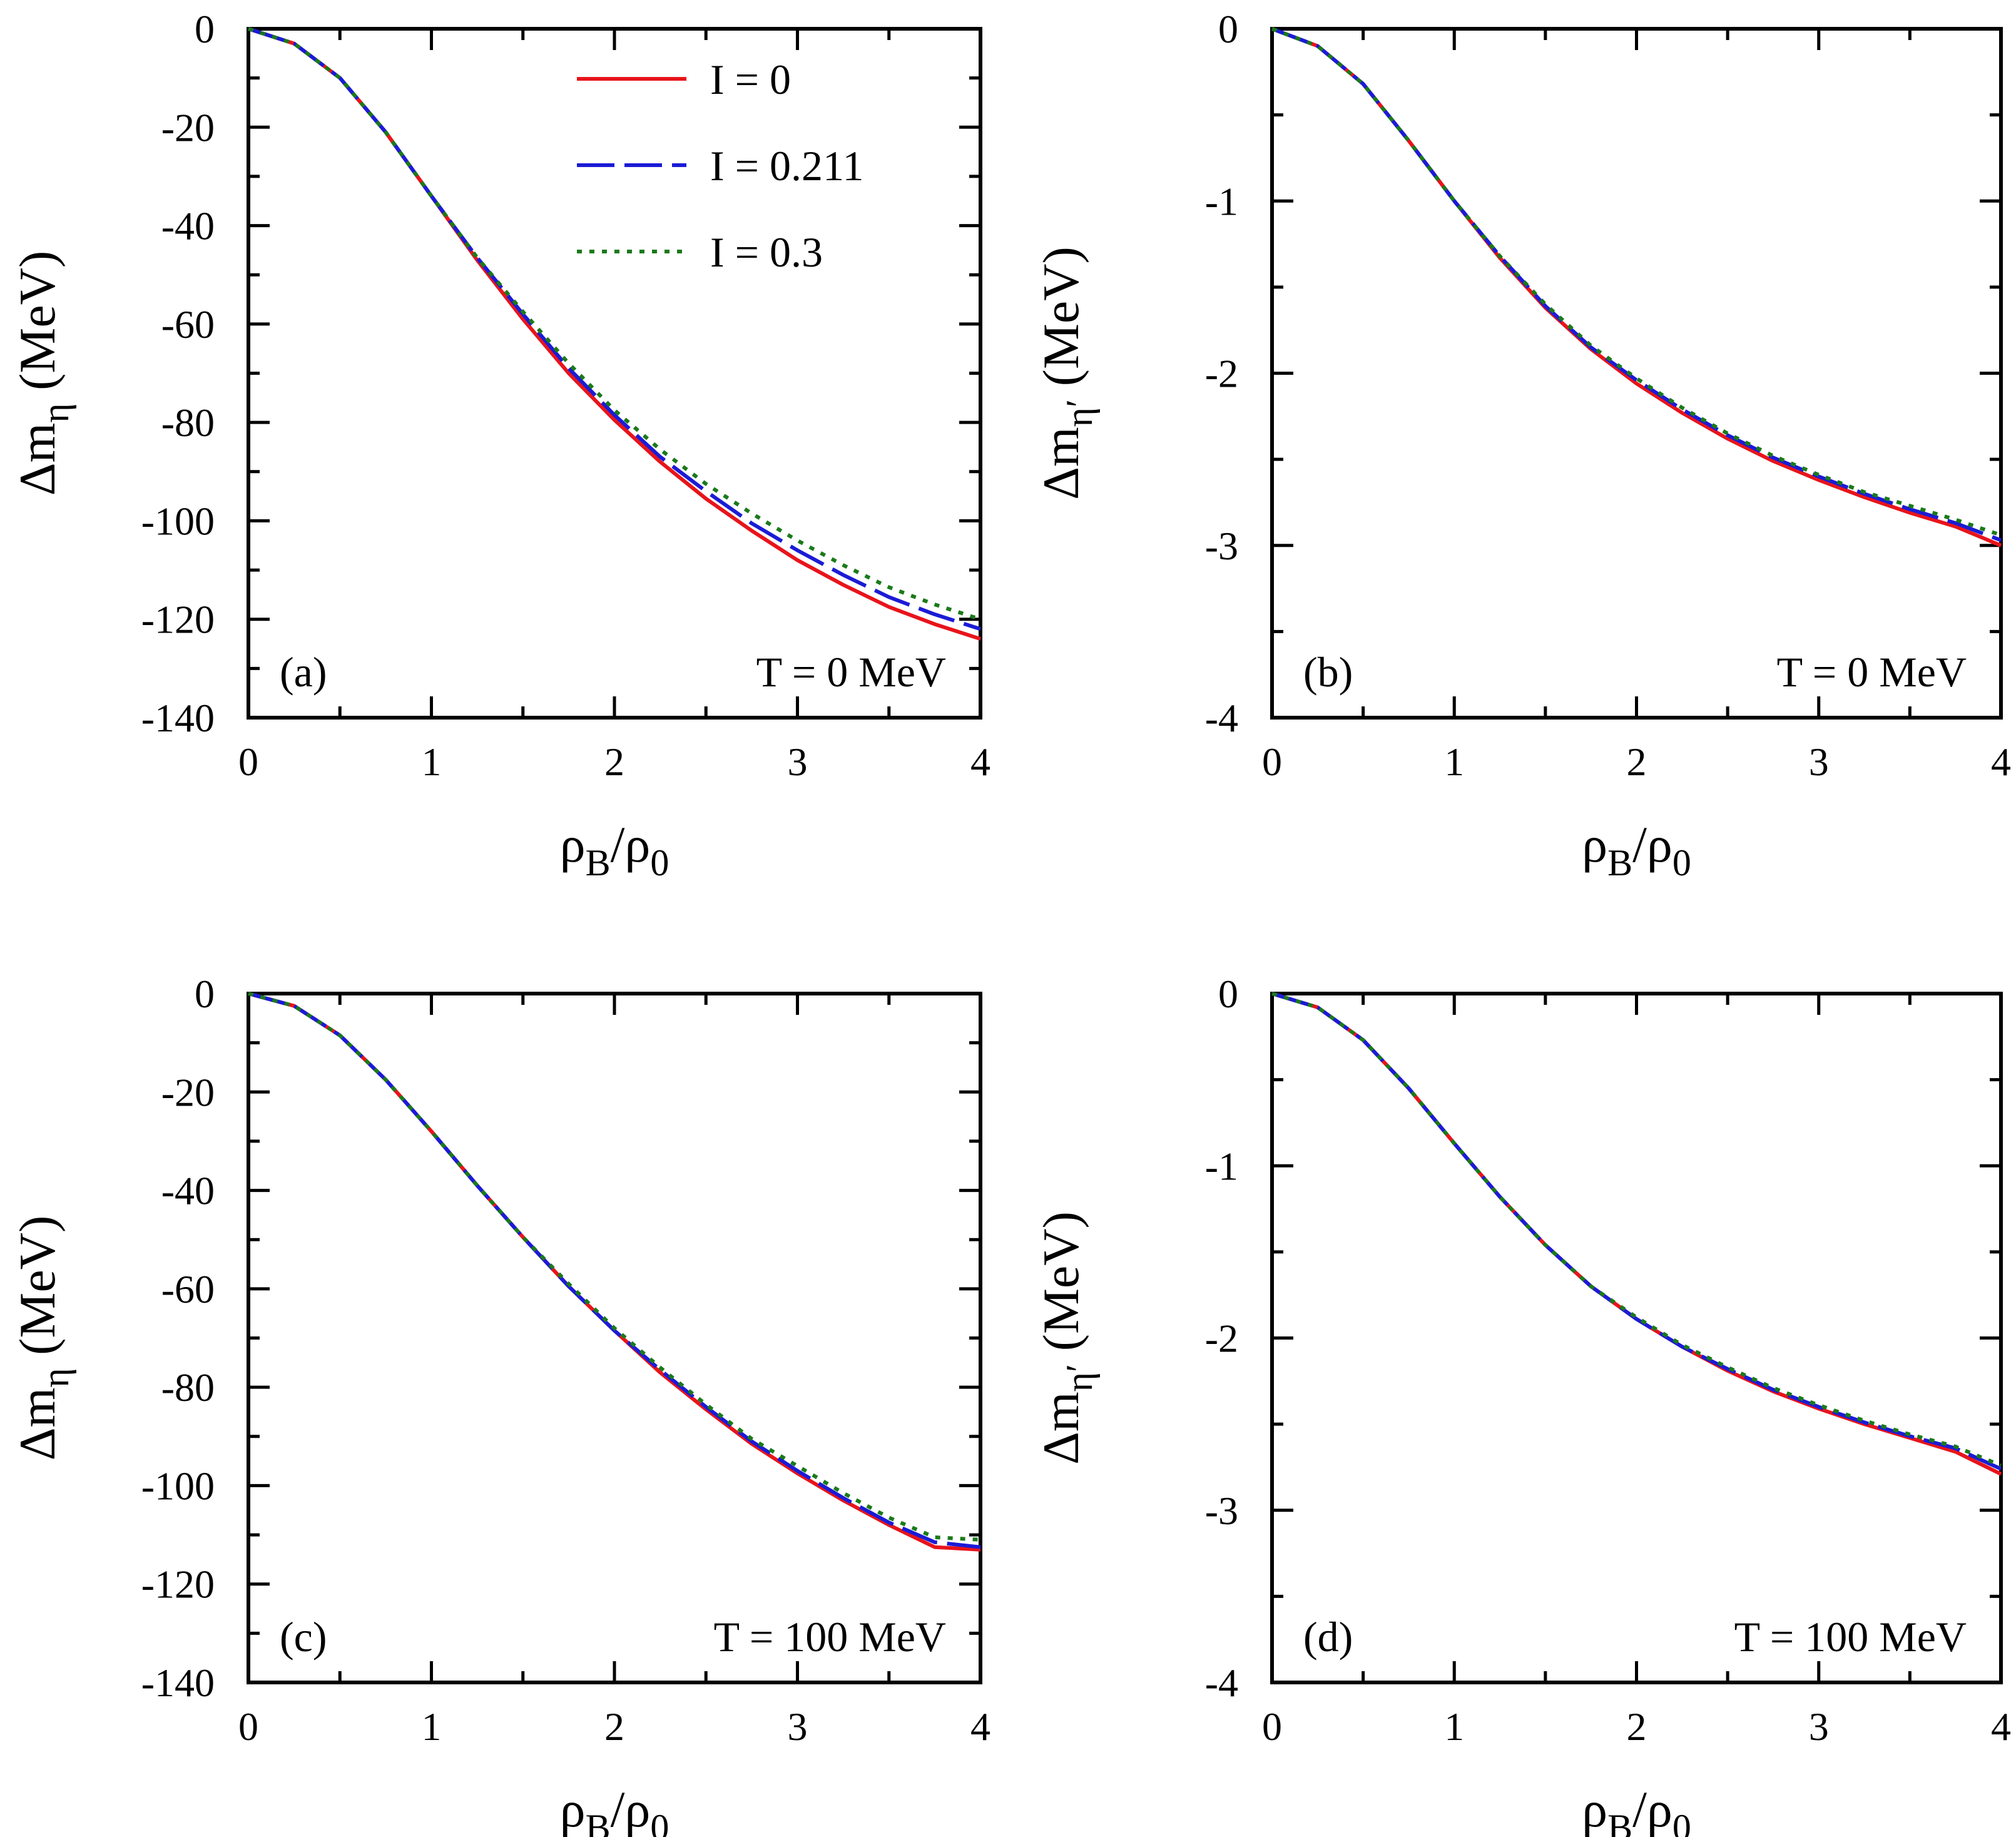  Describe the element at coordinates (766, 252) in the screenshot. I see `legend-label: I = 0.3` at that location.